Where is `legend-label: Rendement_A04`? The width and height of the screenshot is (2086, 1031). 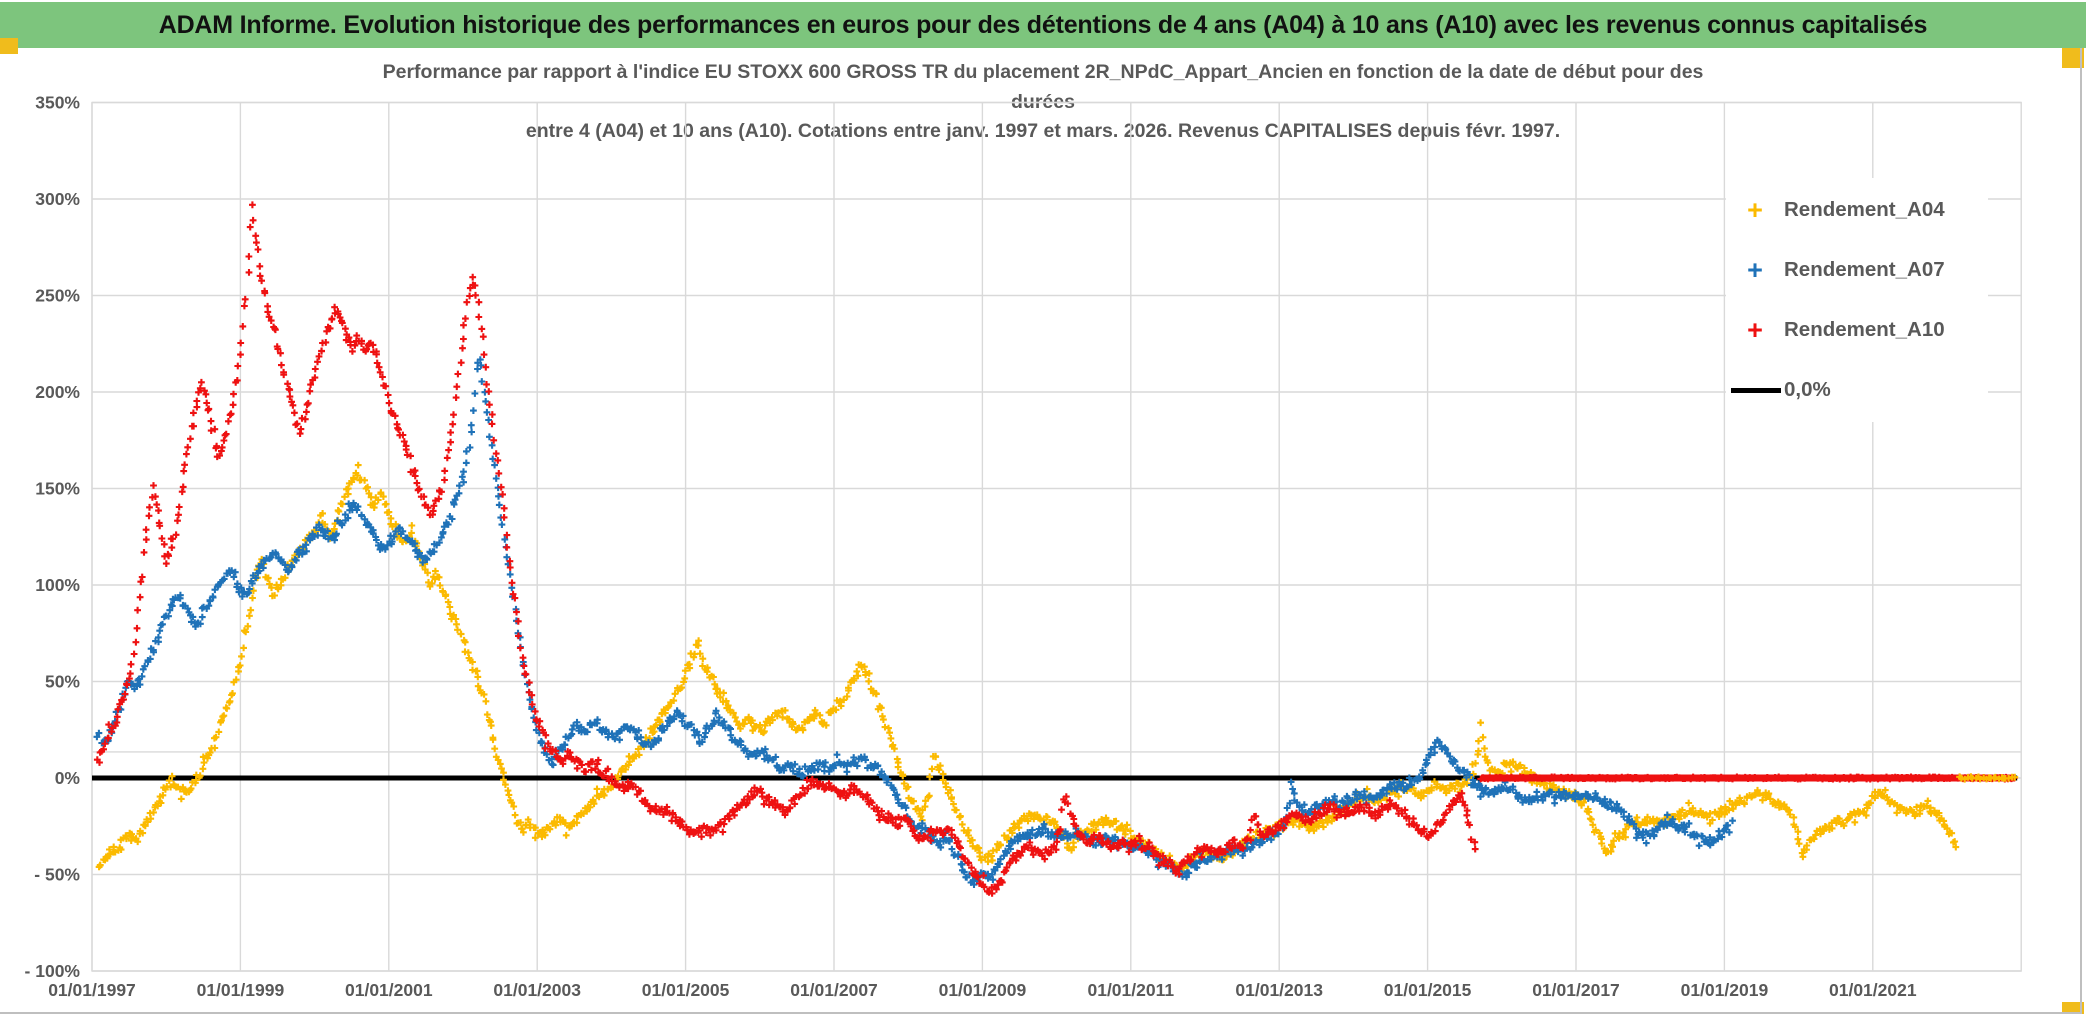 legend-label: Rendement_A04 is located at coordinates (1864, 209).